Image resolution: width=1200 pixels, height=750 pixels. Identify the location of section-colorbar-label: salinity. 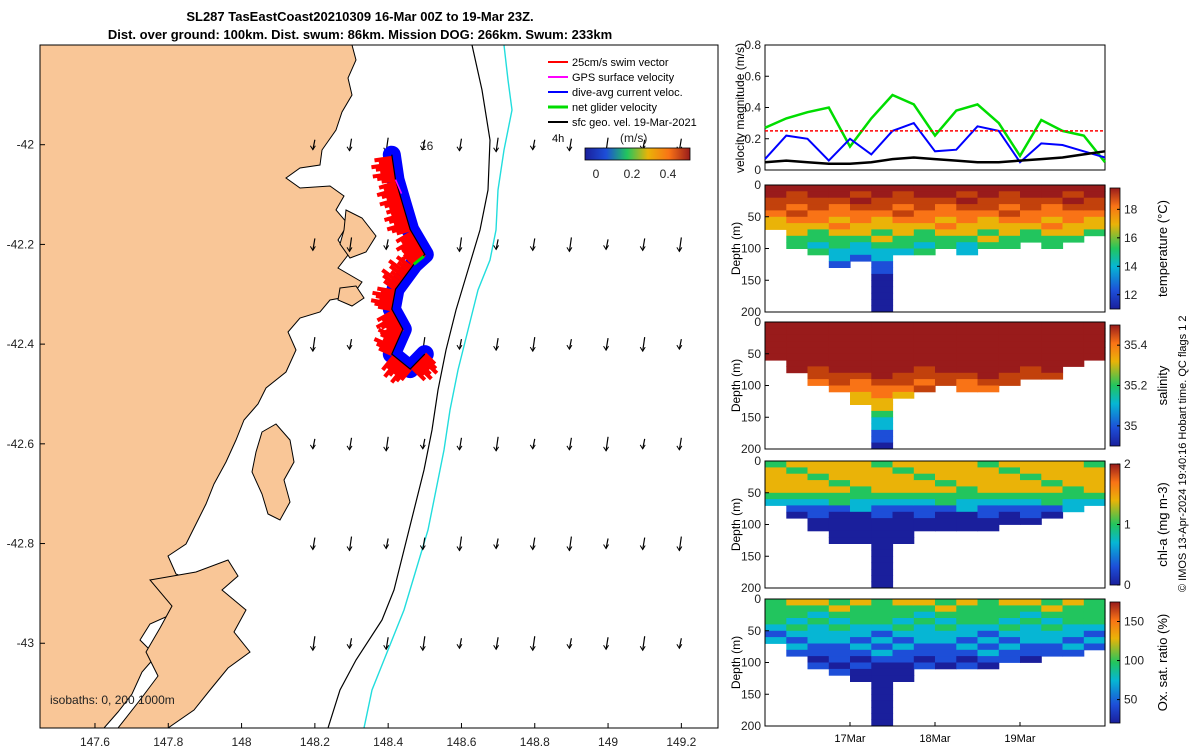
(1162, 385).